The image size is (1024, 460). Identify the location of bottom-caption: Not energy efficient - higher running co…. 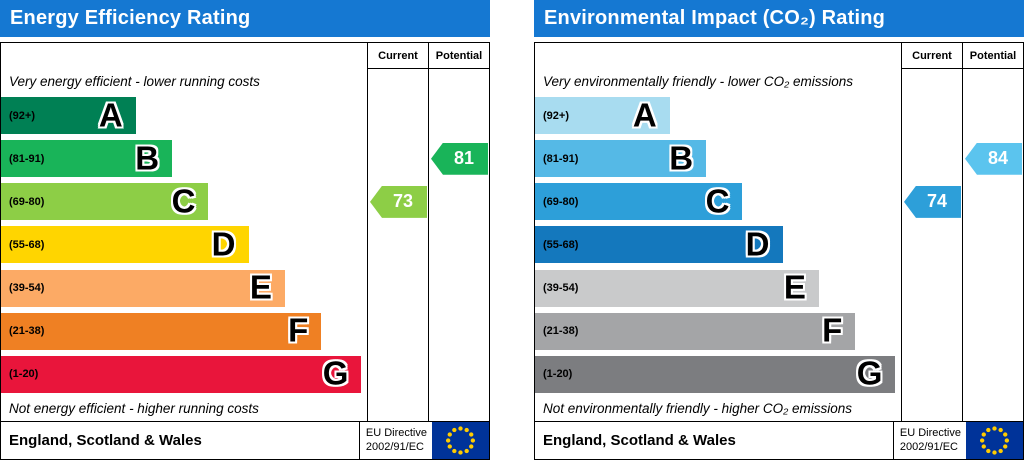
(134, 408).